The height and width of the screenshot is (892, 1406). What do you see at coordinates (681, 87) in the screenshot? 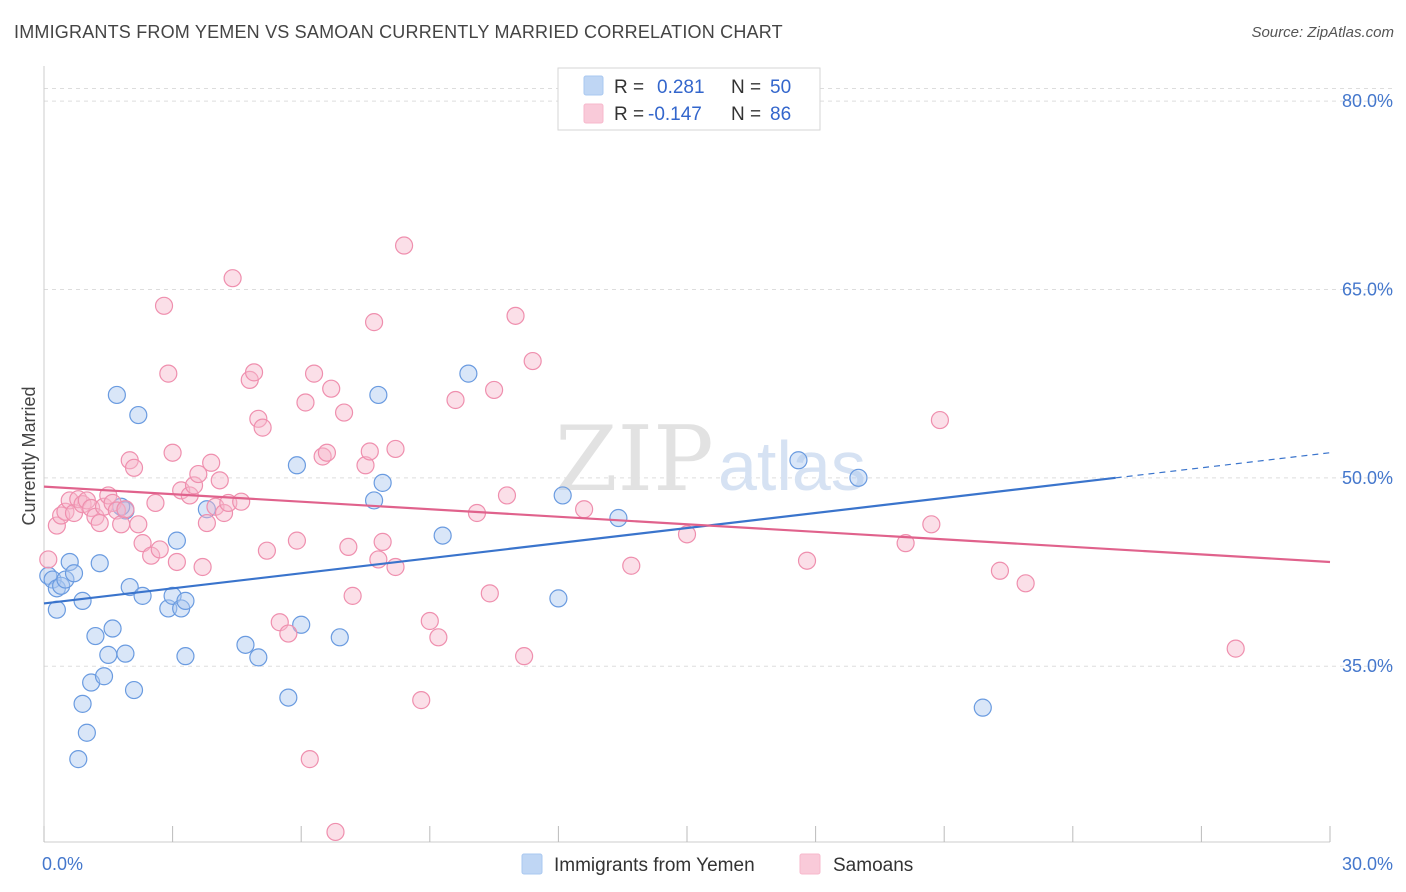
I see `legend-r-value-yemen: 0.281` at bounding box center [681, 87].